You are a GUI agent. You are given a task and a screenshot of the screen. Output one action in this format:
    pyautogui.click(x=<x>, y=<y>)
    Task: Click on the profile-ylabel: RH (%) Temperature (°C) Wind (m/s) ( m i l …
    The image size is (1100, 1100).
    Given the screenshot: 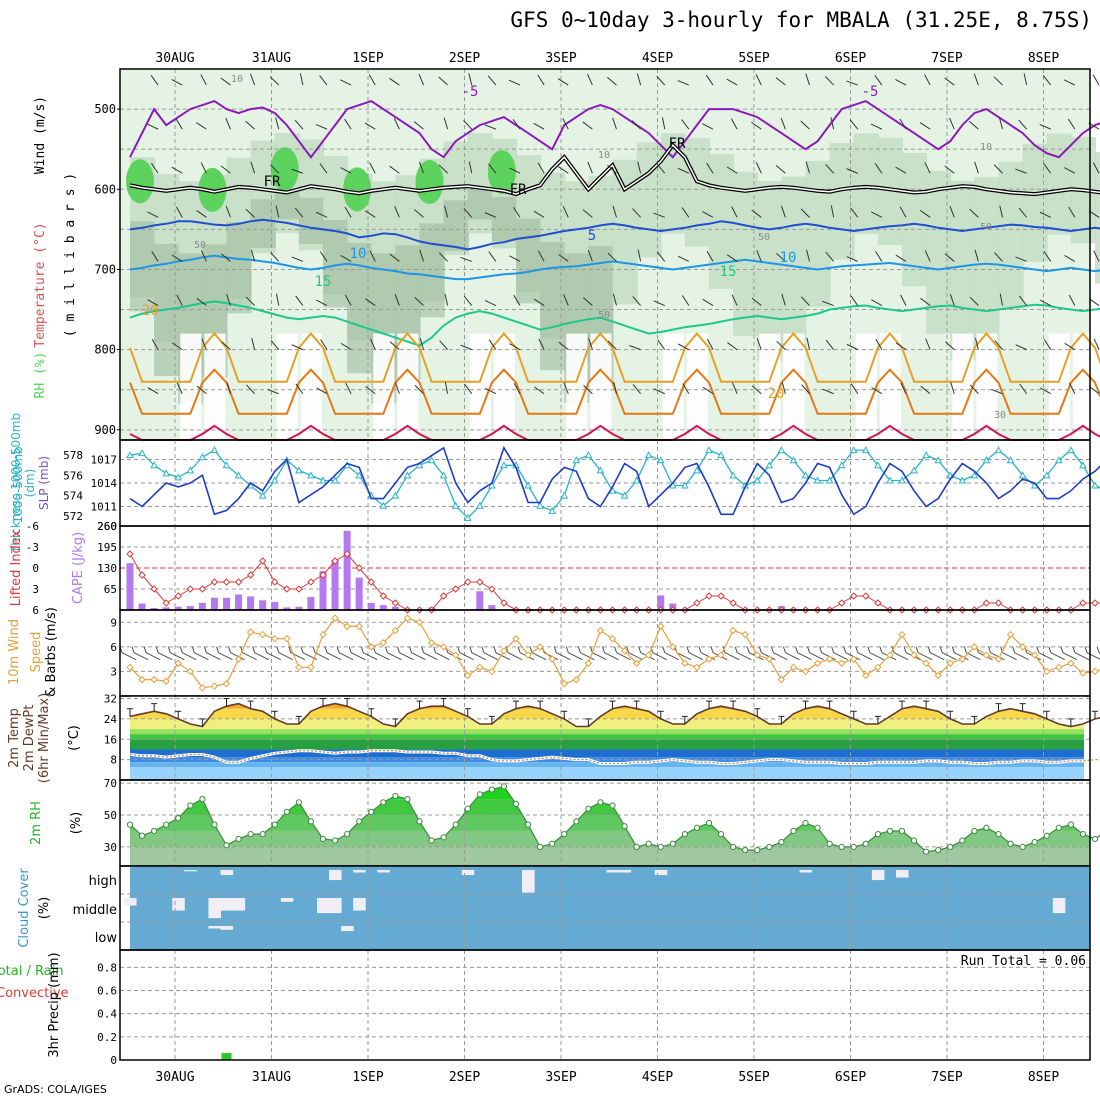 What is the action you would take?
    pyautogui.click(x=55, y=247)
    